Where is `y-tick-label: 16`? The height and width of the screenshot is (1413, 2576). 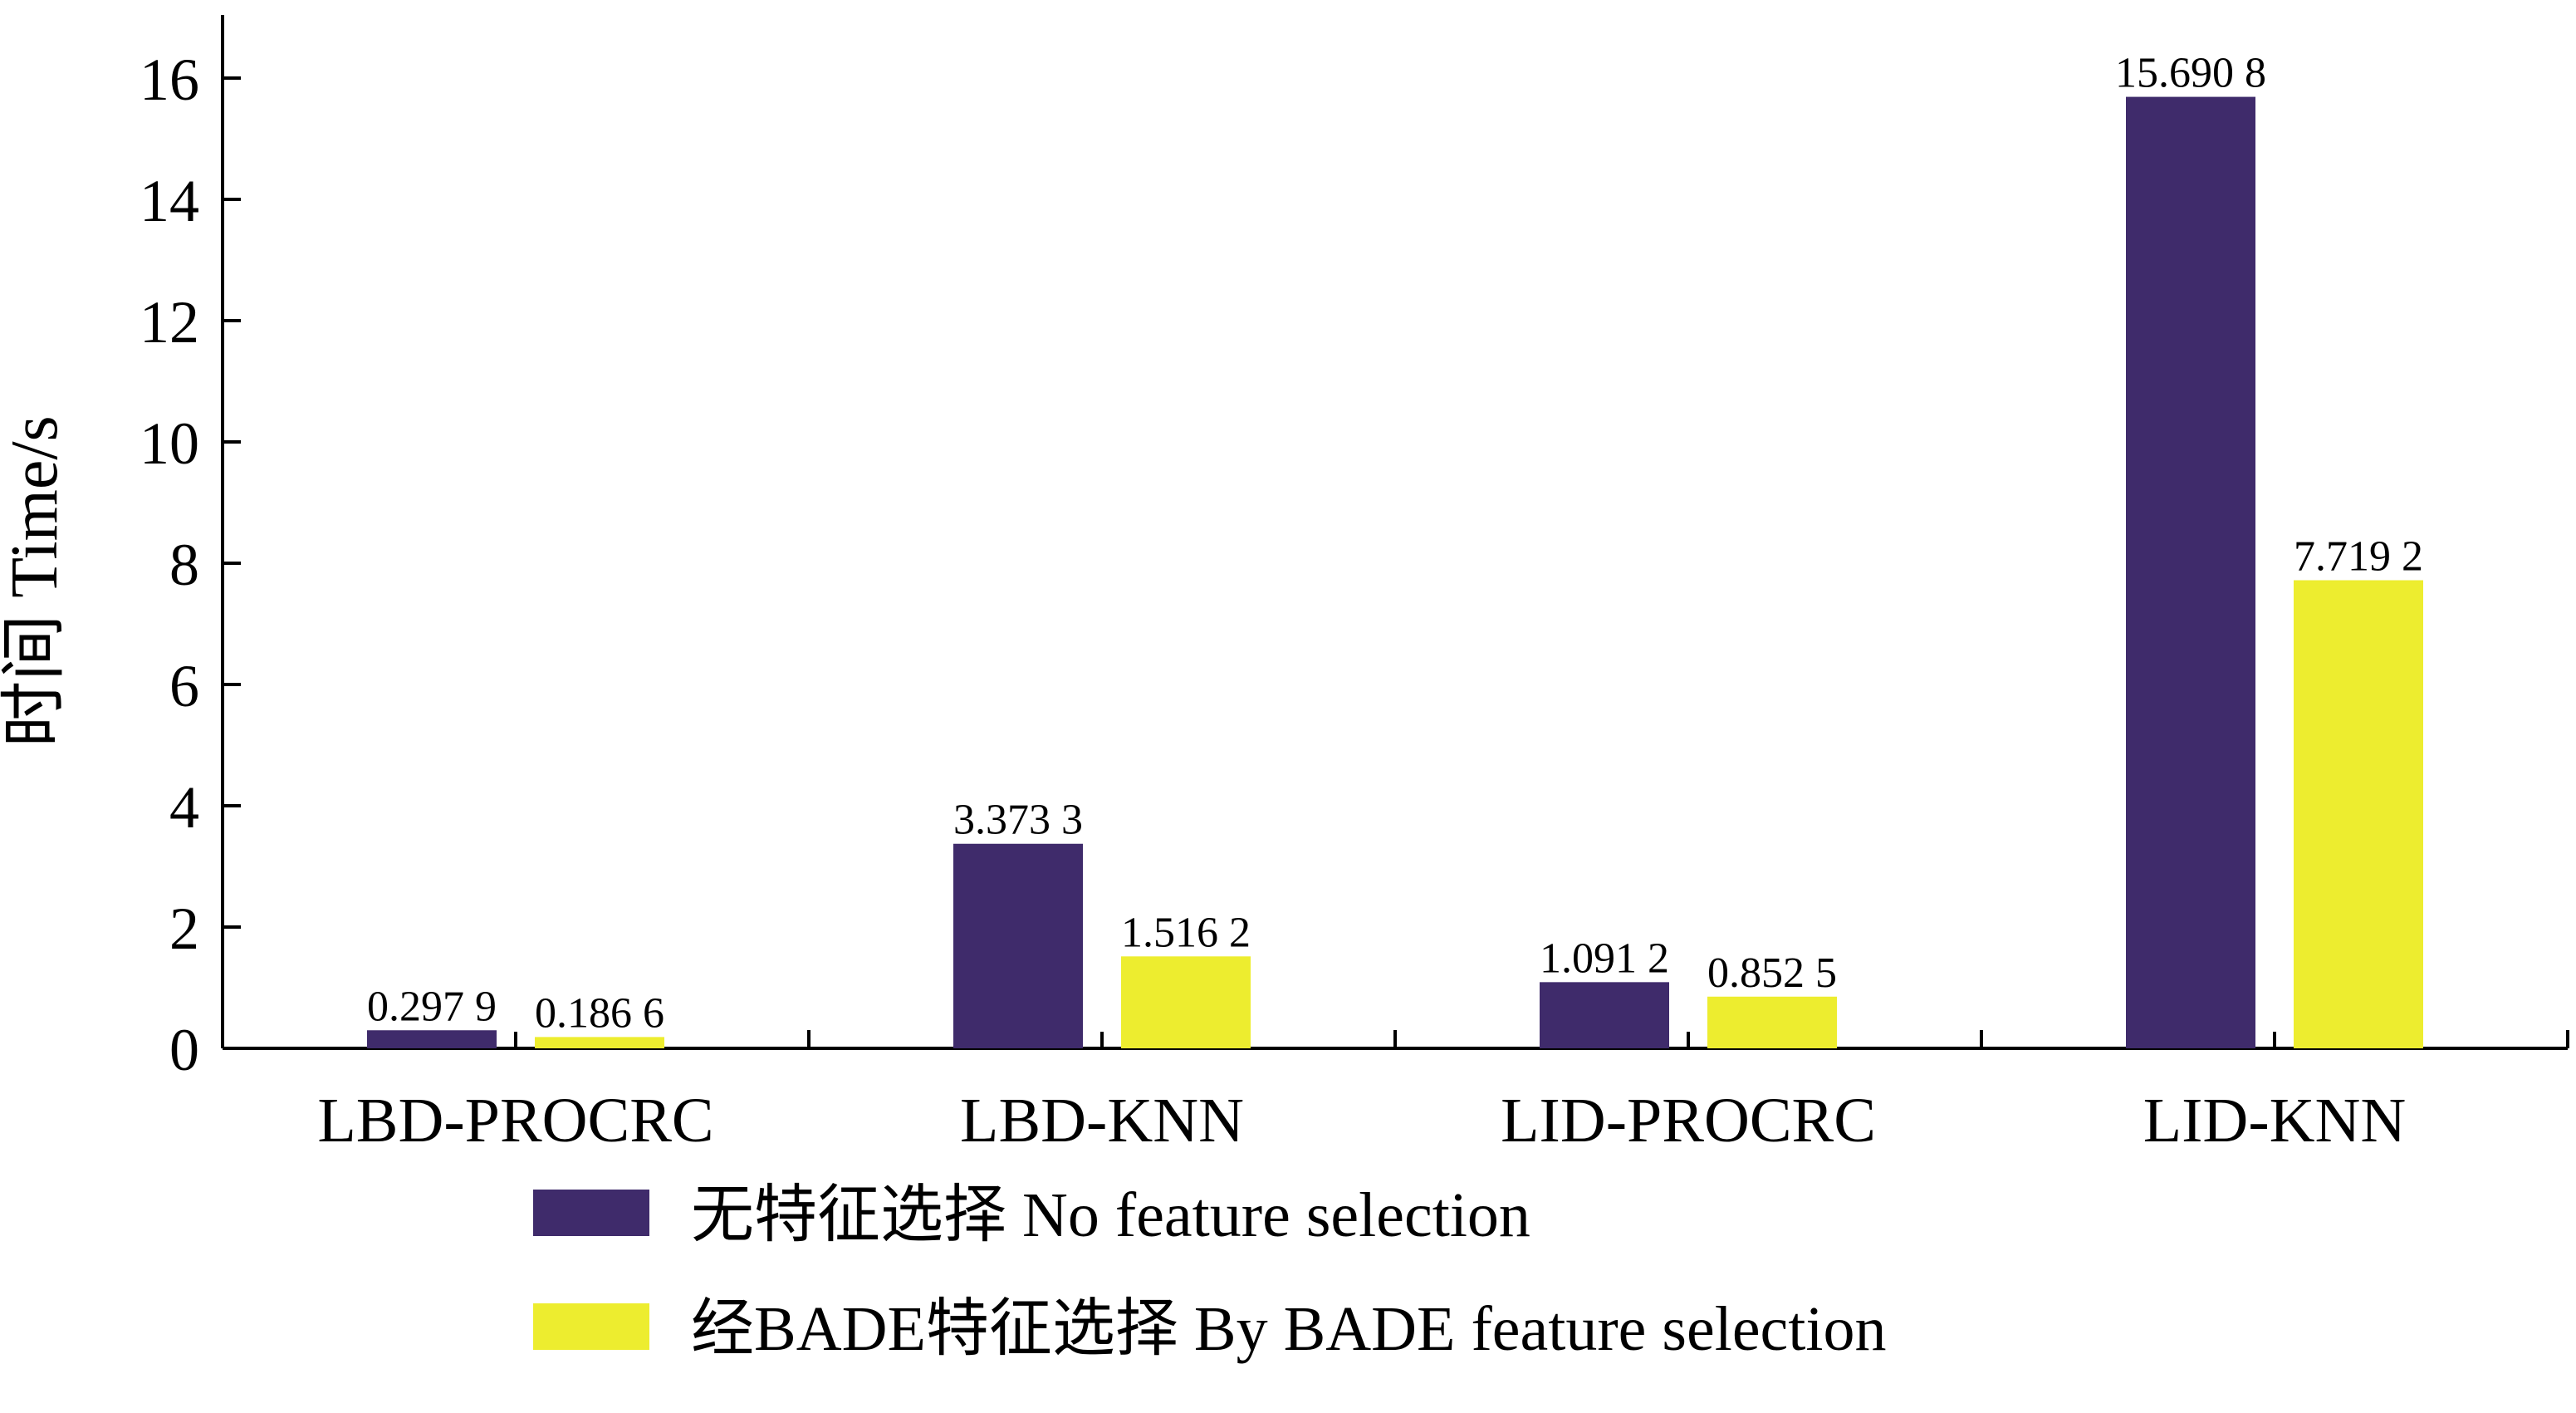
y-tick-label: 16 is located at coordinates (170, 80).